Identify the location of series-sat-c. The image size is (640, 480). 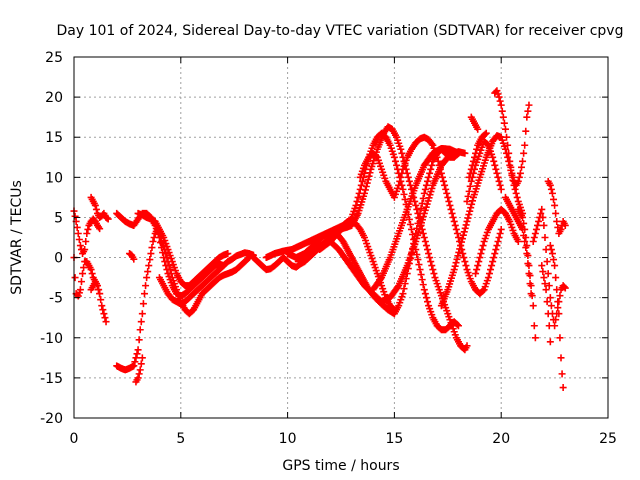
(95, 288).